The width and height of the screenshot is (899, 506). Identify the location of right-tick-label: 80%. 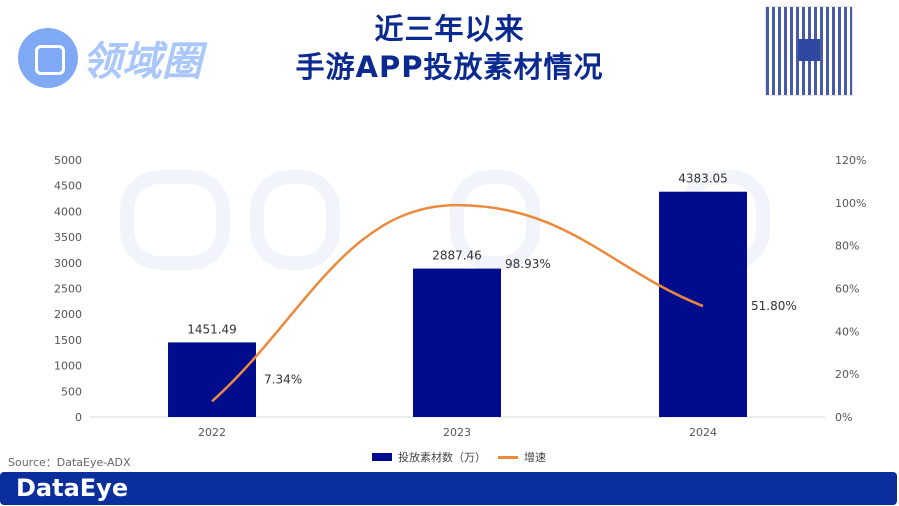
(847, 246).